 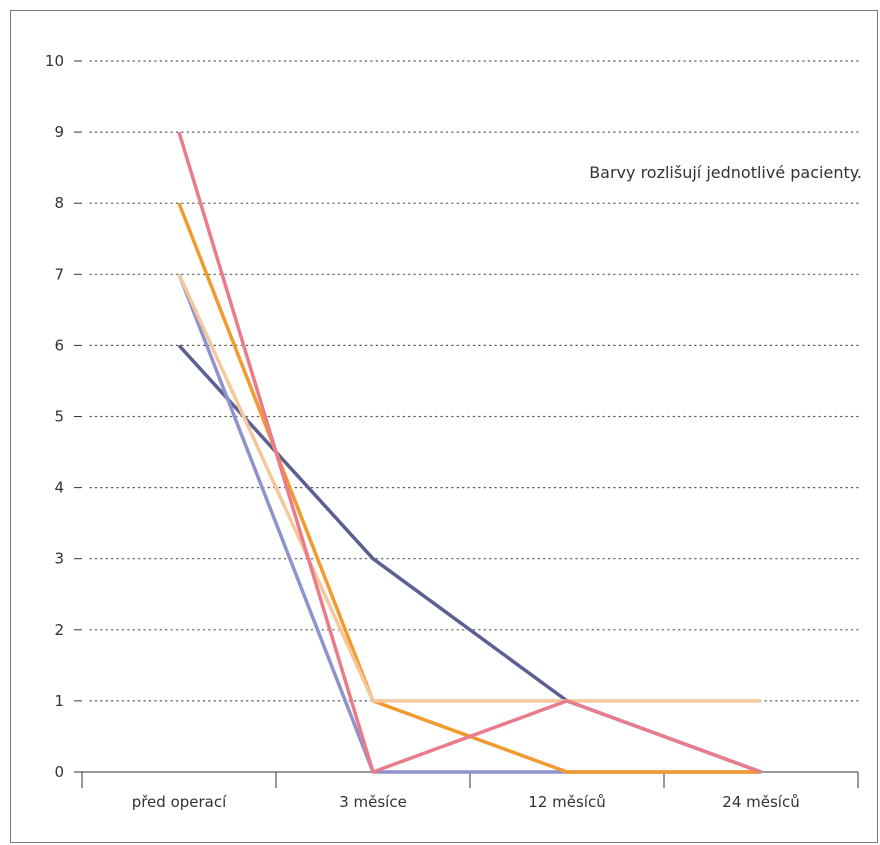 What do you see at coordinates (760, 802) in the screenshot?
I see `x-tick-label: 24 měsíců` at bounding box center [760, 802].